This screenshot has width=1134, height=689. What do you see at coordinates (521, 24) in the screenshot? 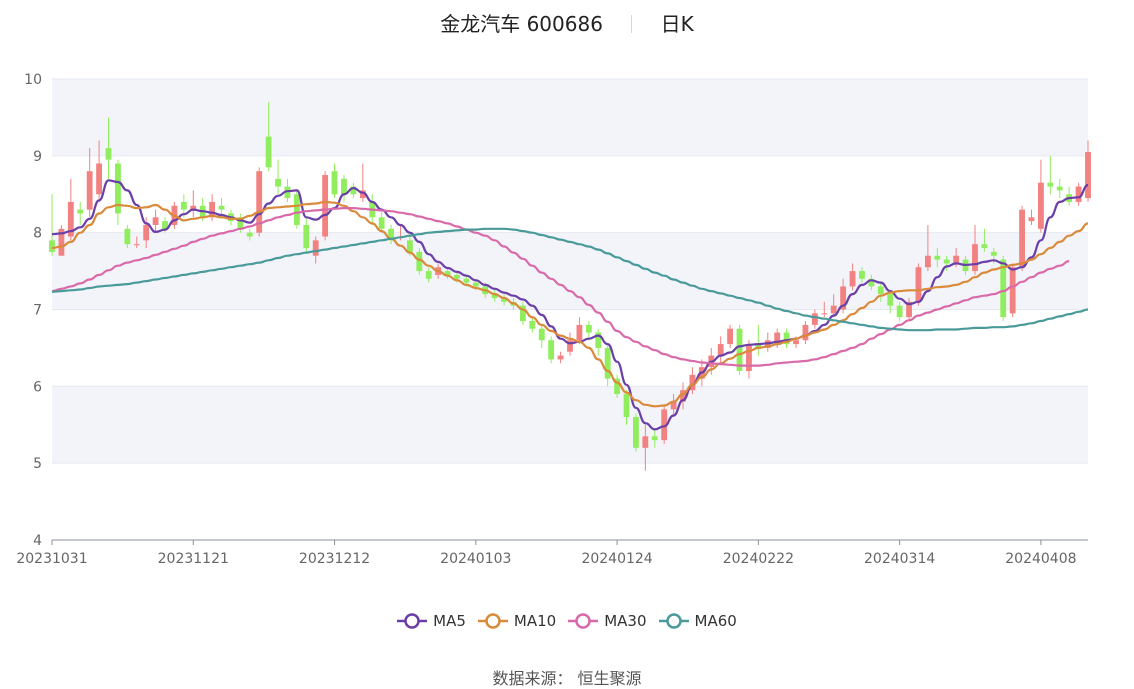
I see `stock-name-code: 金龙汽车 600686` at bounding box center [521, 24].